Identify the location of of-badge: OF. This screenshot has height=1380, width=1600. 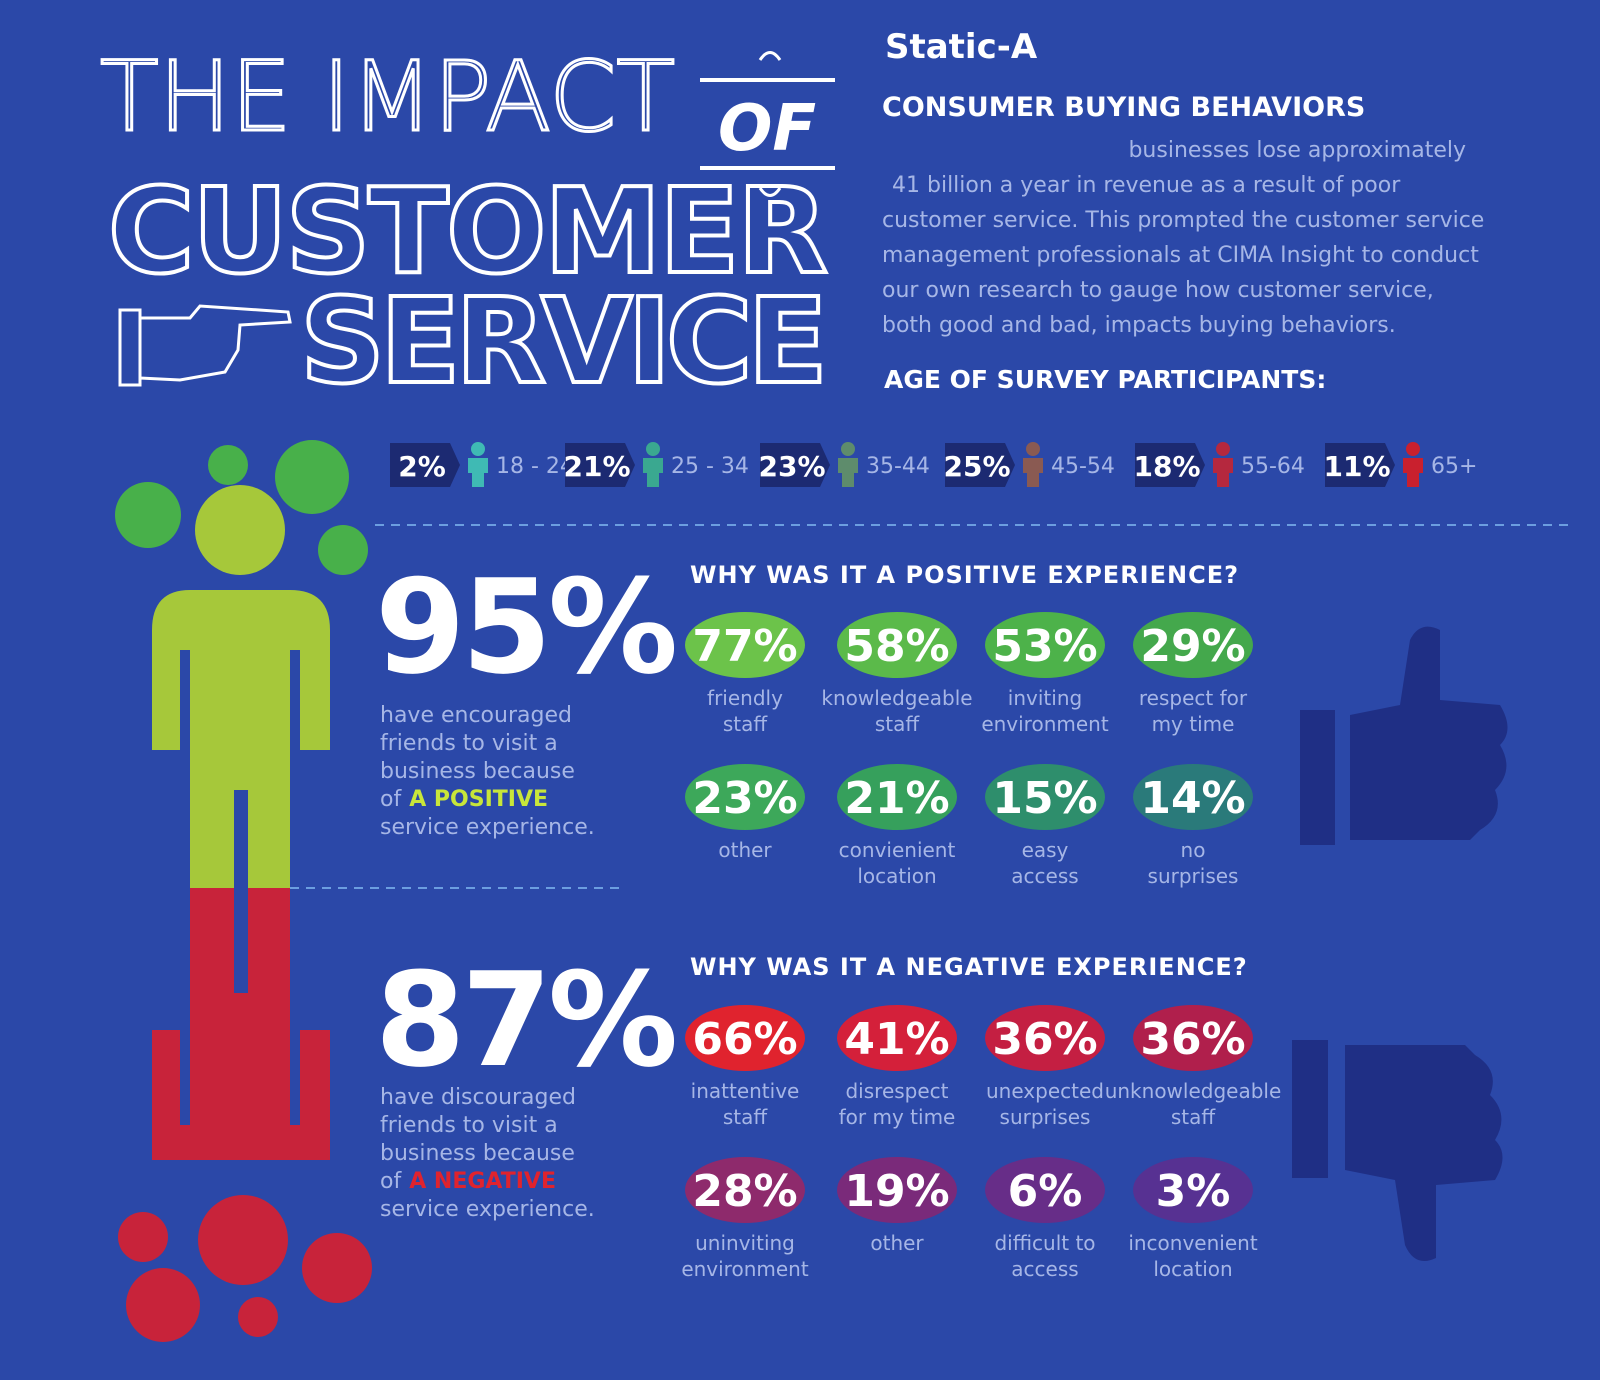
(767, 124).